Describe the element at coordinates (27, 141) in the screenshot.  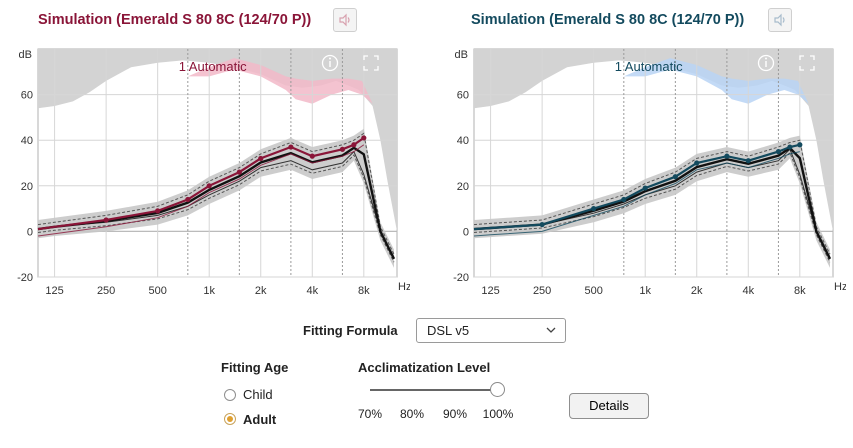
I see `left-y-tick-label: 40` at that location.